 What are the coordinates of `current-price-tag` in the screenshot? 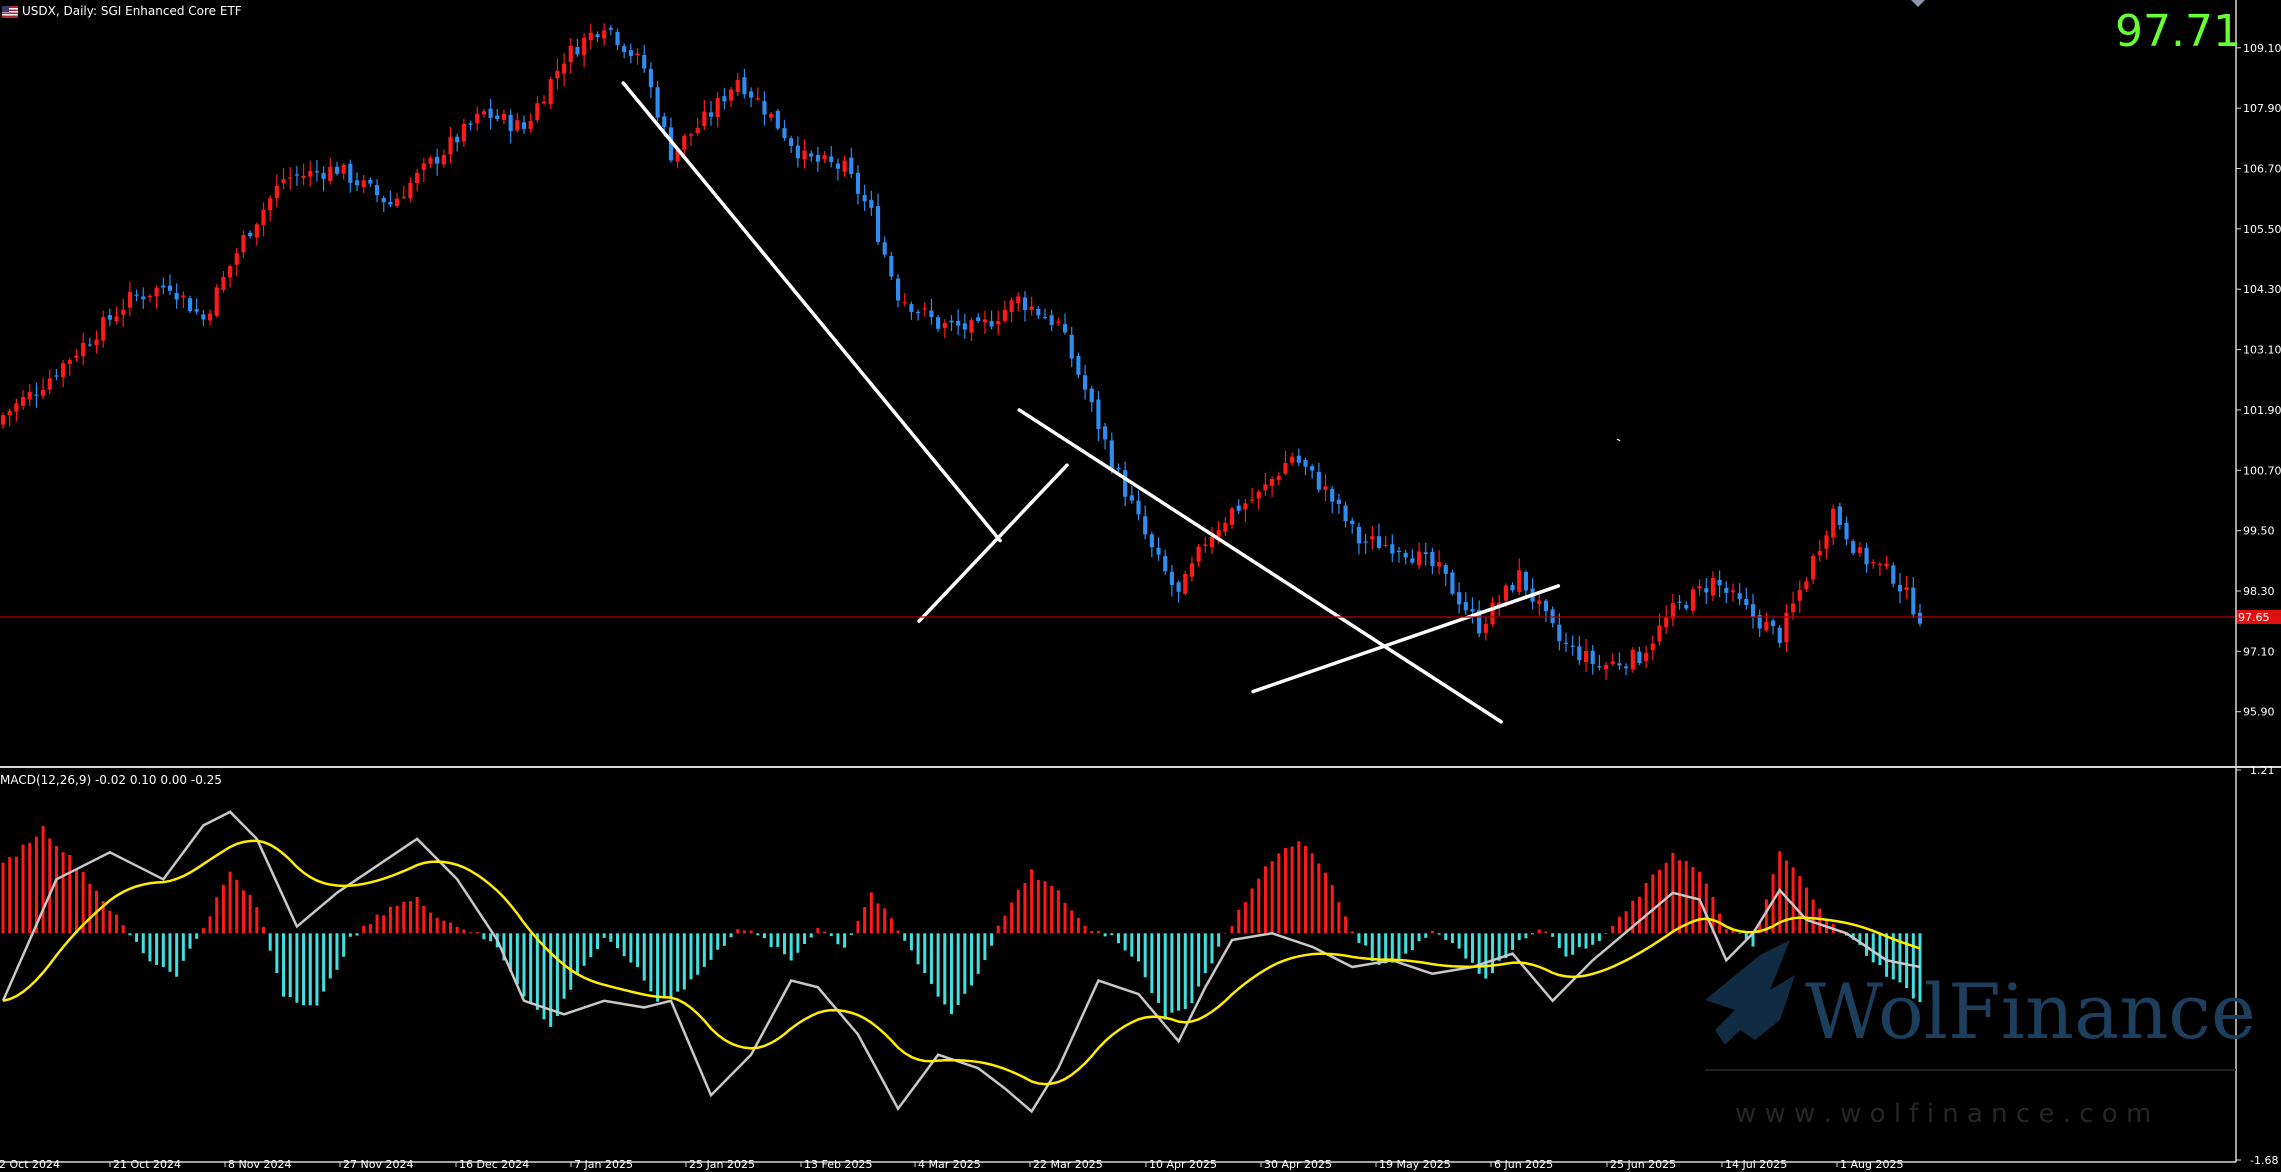 It's located at (2258, 617).